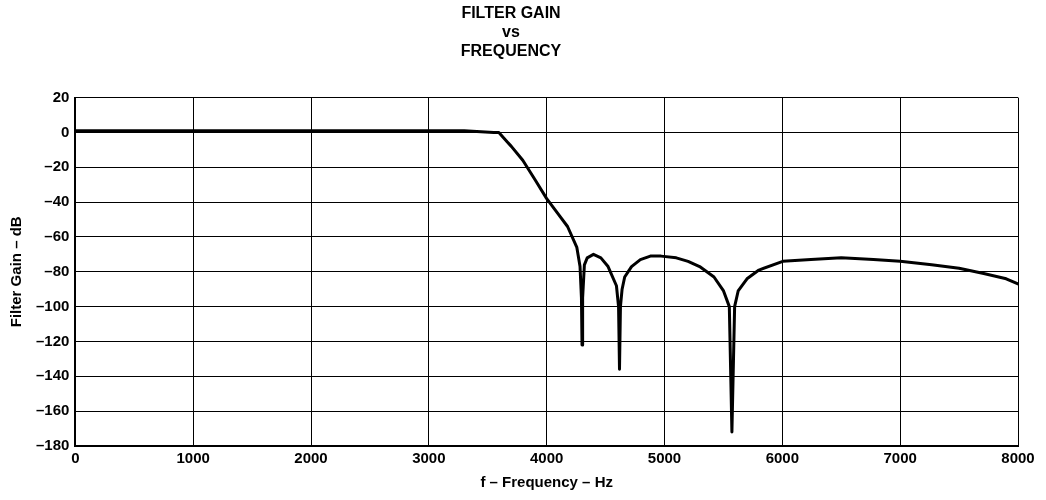  What do you see at coordinates (900, 458) in the screenshot?
I see `x-tick-label: 7000` at bounding box center [900, 458].